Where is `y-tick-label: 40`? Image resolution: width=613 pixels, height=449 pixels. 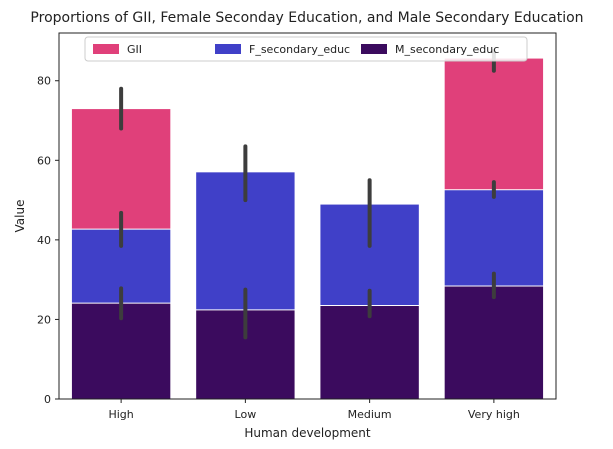
y-tick-label: 40 is located at coordinates (44, 240).